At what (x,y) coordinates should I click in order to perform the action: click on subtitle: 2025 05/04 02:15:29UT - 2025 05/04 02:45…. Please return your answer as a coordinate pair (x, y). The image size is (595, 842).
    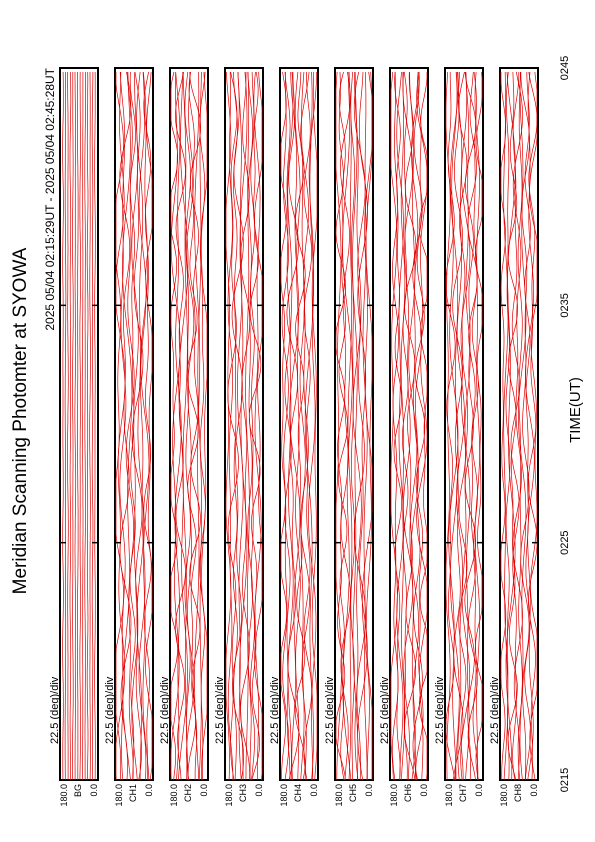
    Looking at the image, I should click on (50, 198).